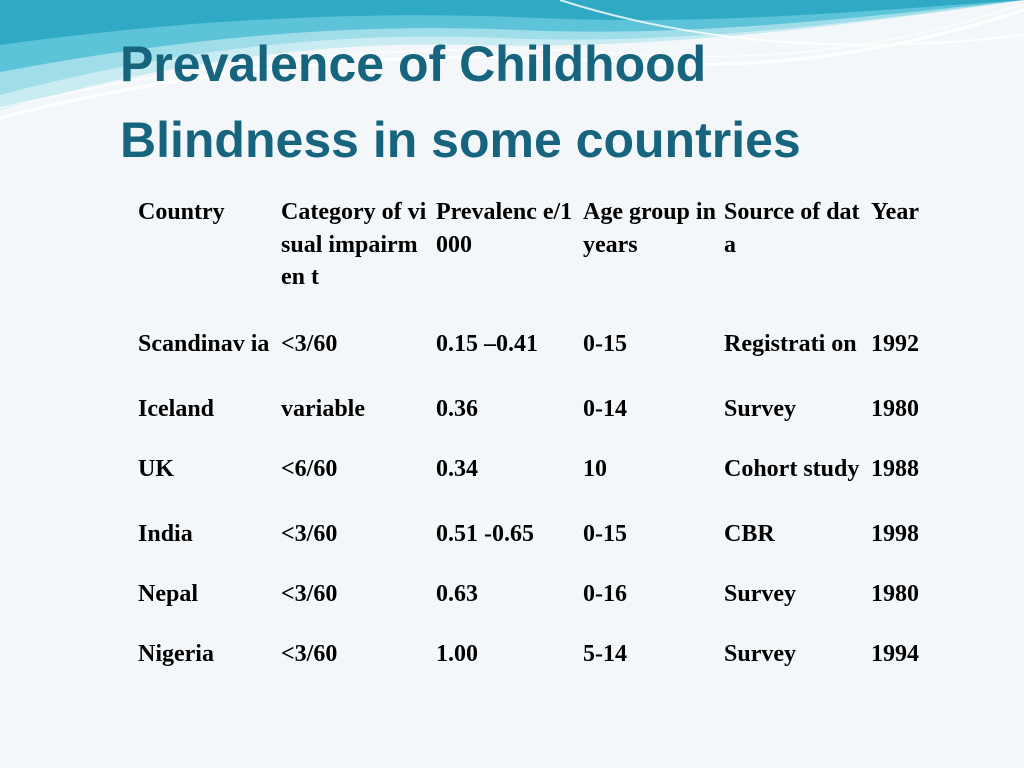 The width and height of the screenshot is (1024, 768). I want to click on cell-source: CBR, so click(749, 534).